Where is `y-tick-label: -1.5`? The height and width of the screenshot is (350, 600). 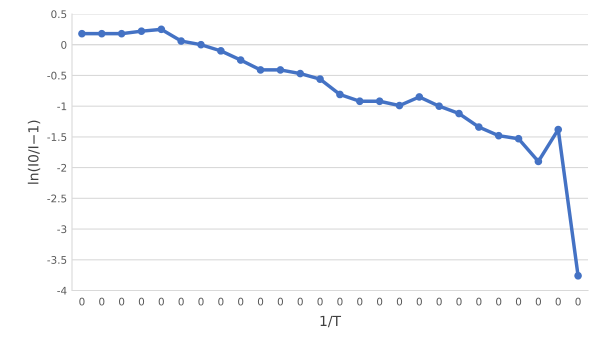 y-tick-label: -1.5 is located at coordinates (56, 137).